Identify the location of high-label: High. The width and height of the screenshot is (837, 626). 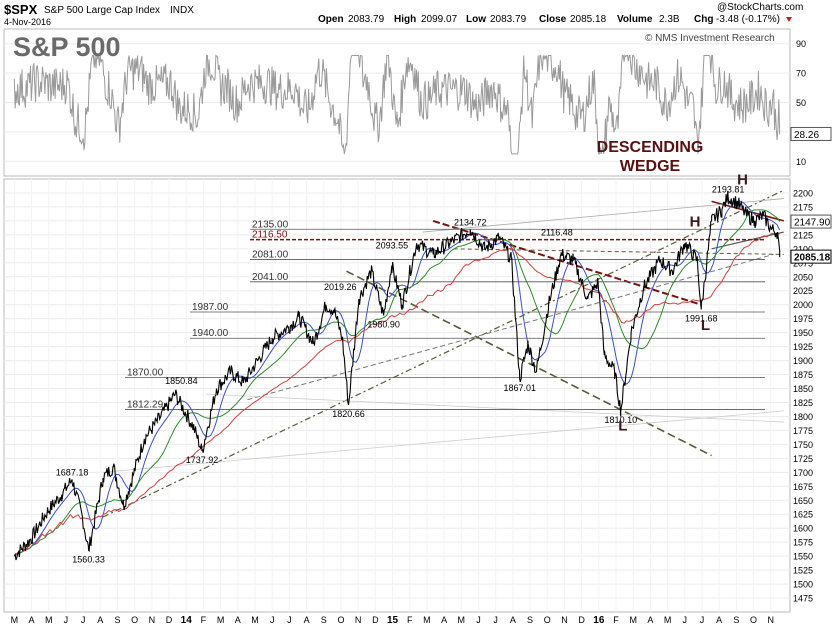
(405, 19).